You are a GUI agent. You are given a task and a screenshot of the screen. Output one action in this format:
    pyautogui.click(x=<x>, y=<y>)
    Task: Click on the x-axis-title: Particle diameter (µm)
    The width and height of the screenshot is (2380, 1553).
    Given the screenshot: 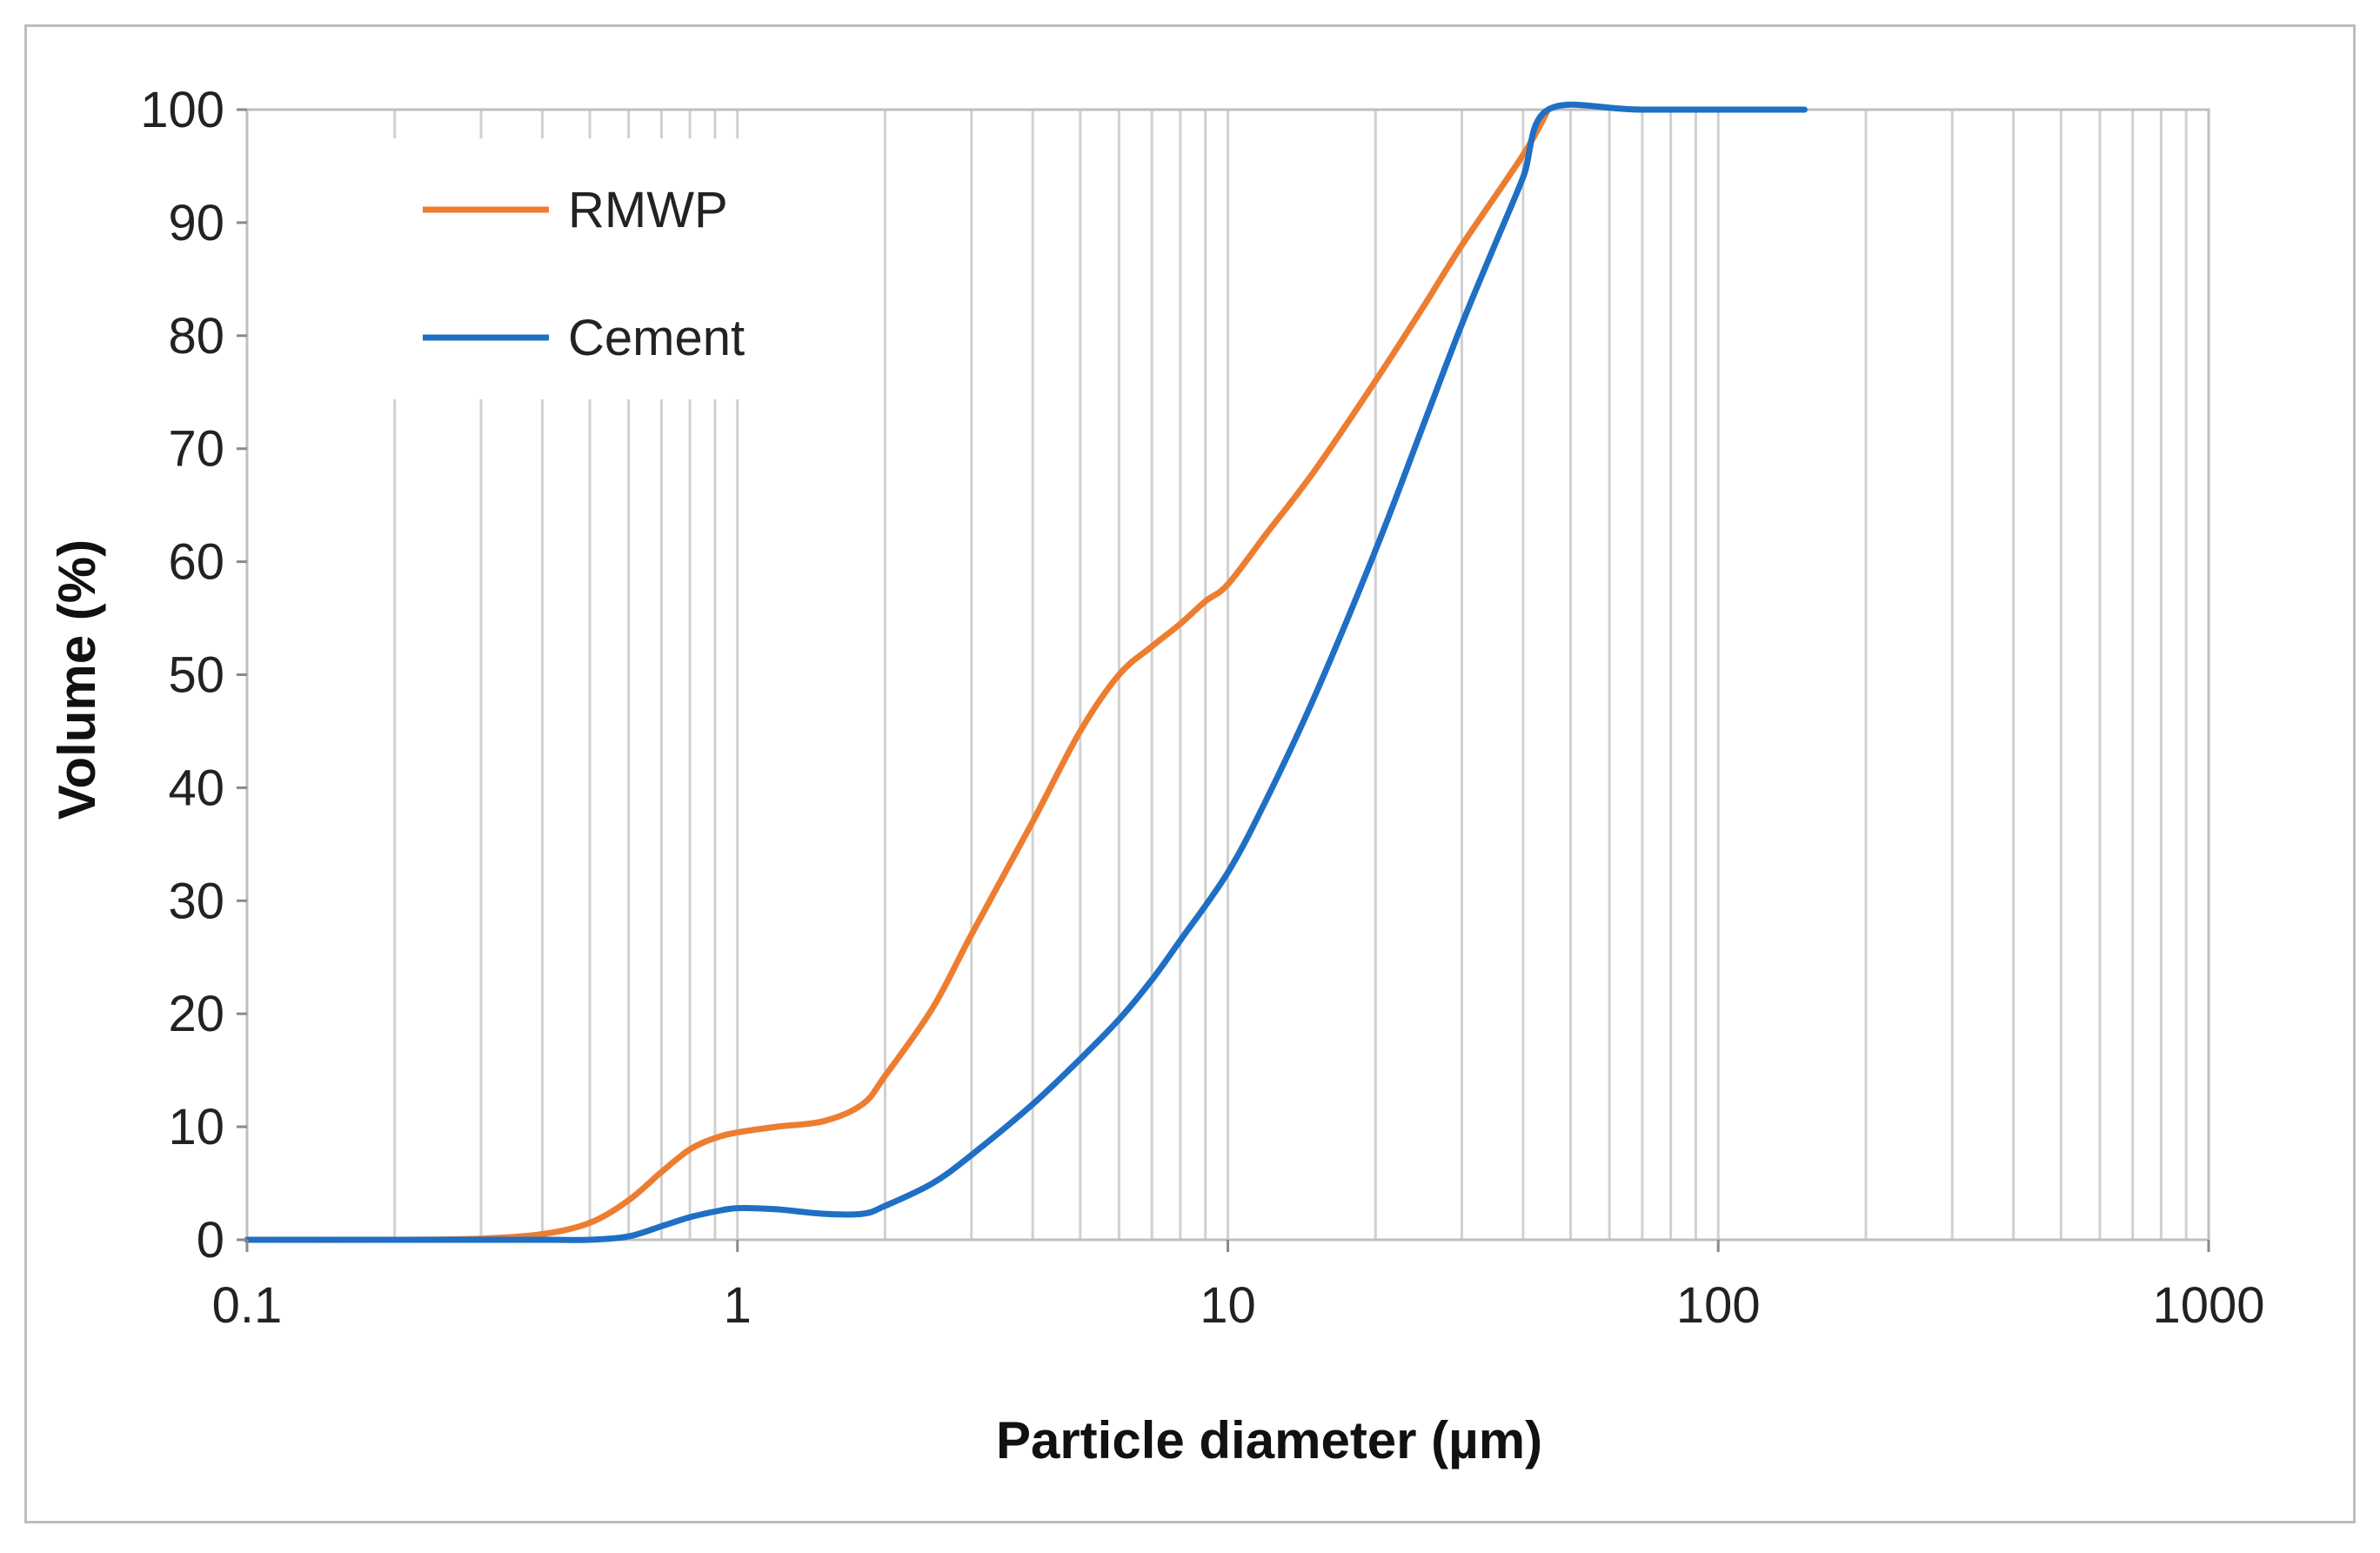 What is the action you would take?
    pyautogui.click(x=1269, y=1440)
    